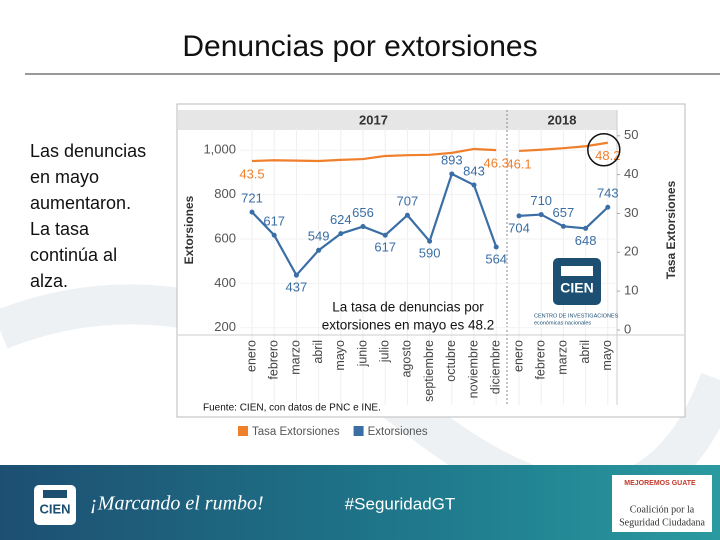 The image size is (720, 540). What do you see at coordinates (400, 503) in the screenshot?
I see `footer-hashtag: #SeguridadGT` at bounding box center [400, 503].